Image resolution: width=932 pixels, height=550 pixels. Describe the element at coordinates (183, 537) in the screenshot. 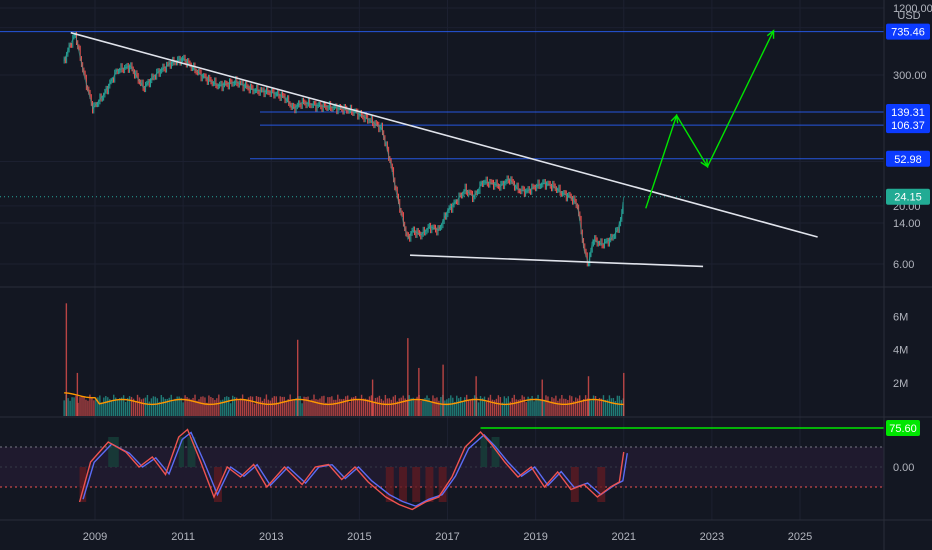

I see `x-tick-label: 2011` at that location.